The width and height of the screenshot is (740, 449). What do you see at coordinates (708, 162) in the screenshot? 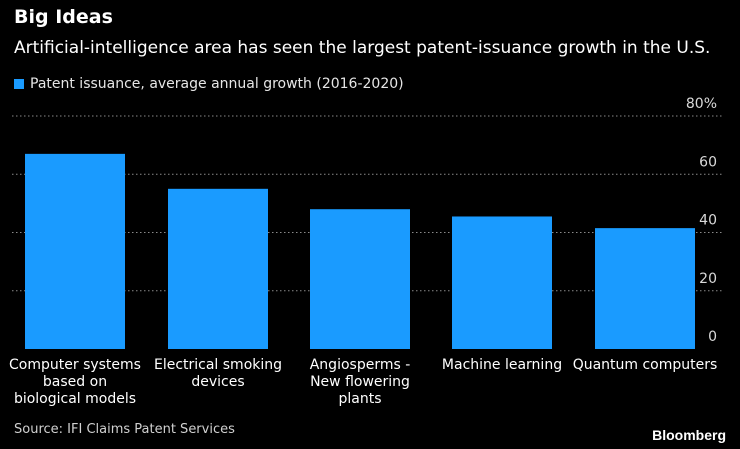
I see `y-tick-label: 60` at bounding box center [708, 162].